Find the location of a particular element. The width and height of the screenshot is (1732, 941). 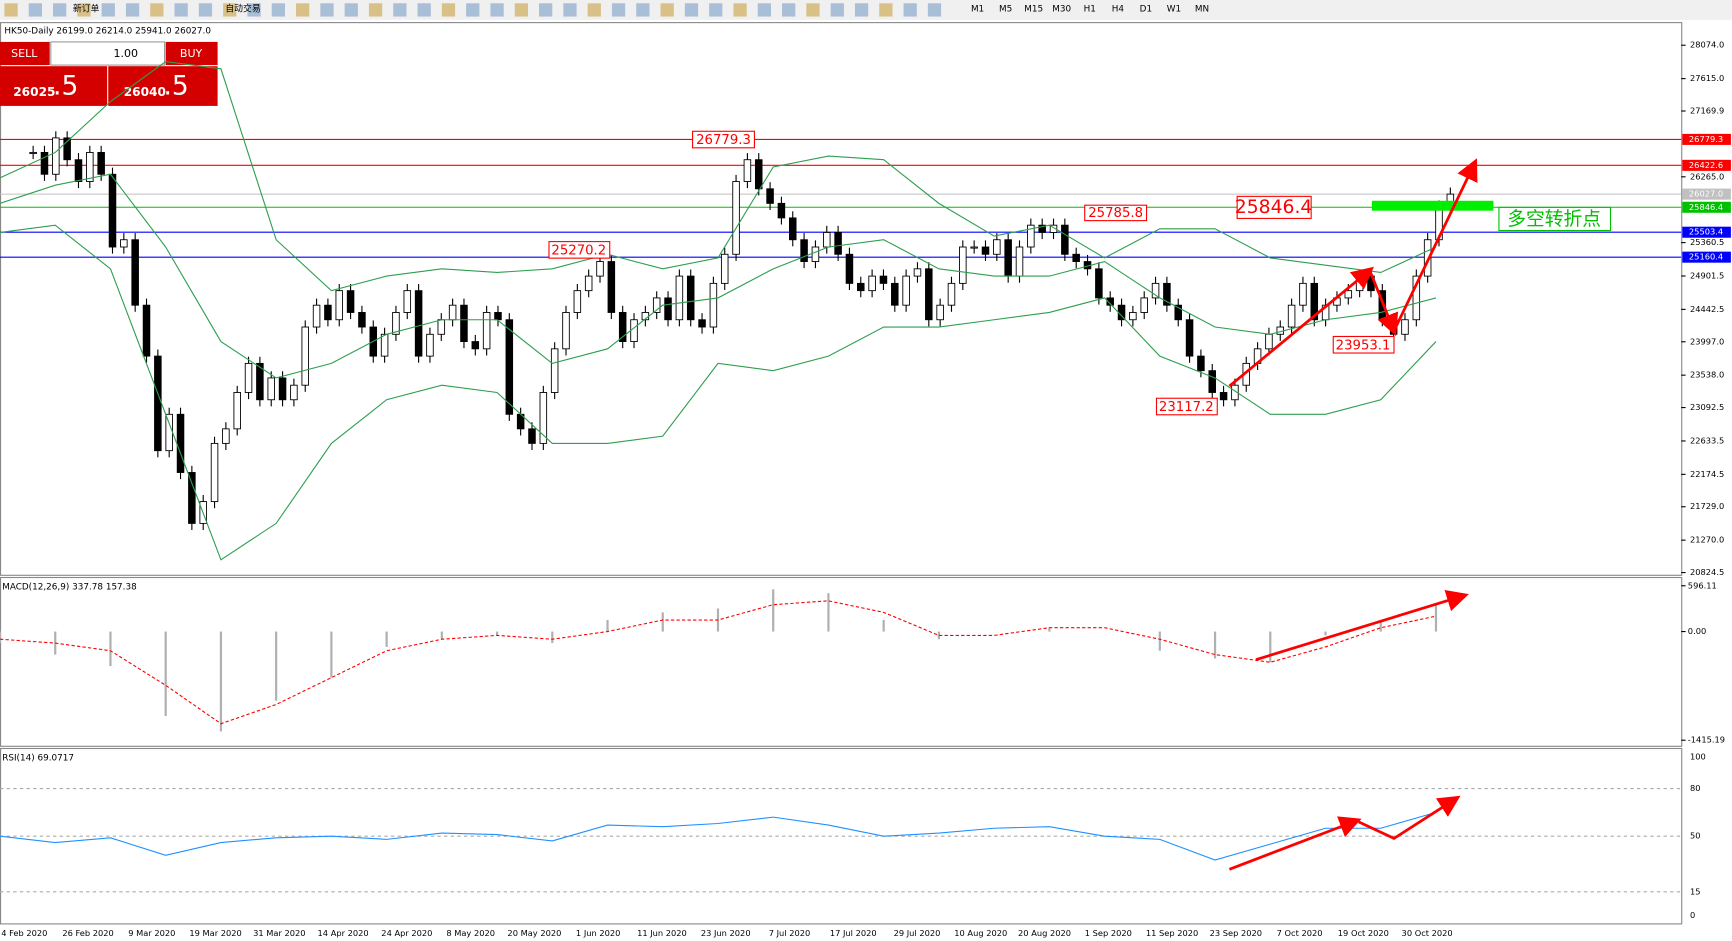

rsi-tick-label: 100 is located at coordinates (1698, 756).